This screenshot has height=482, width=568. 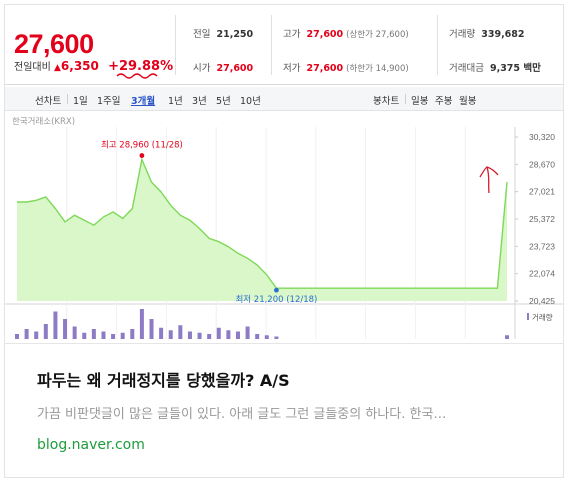 What do you see at coordinates (487, 34) in the screenshot?
I see `stat-volume: 거래량 339,682` at bounding box center [487, 34].